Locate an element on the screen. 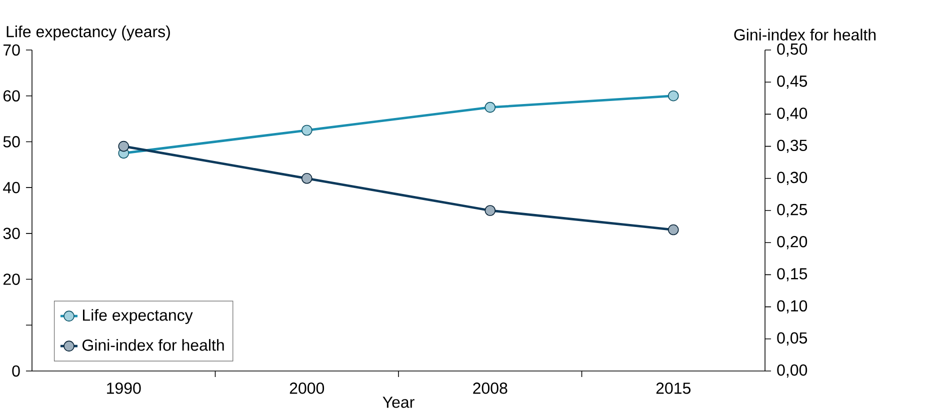 This screenshot has width=946, height=416. y-tick-label: 0 is located at coordinates (16, 371).